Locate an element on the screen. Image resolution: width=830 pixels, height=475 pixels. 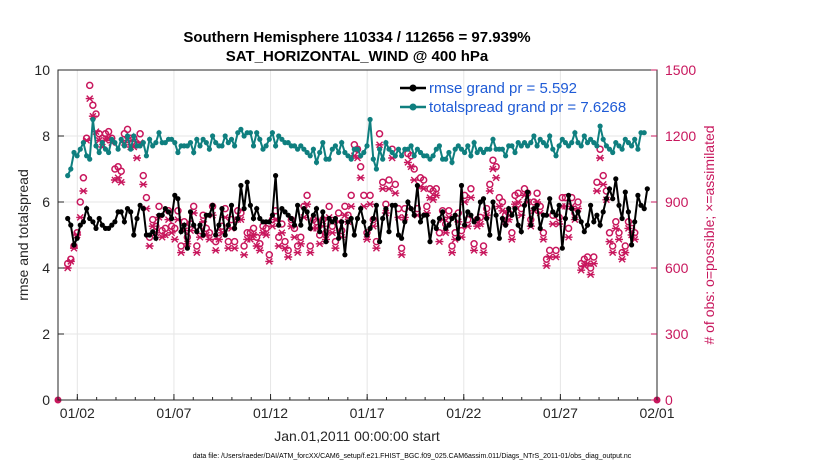
y-tick-label-right: 600 is located at coordinates (677, 268).